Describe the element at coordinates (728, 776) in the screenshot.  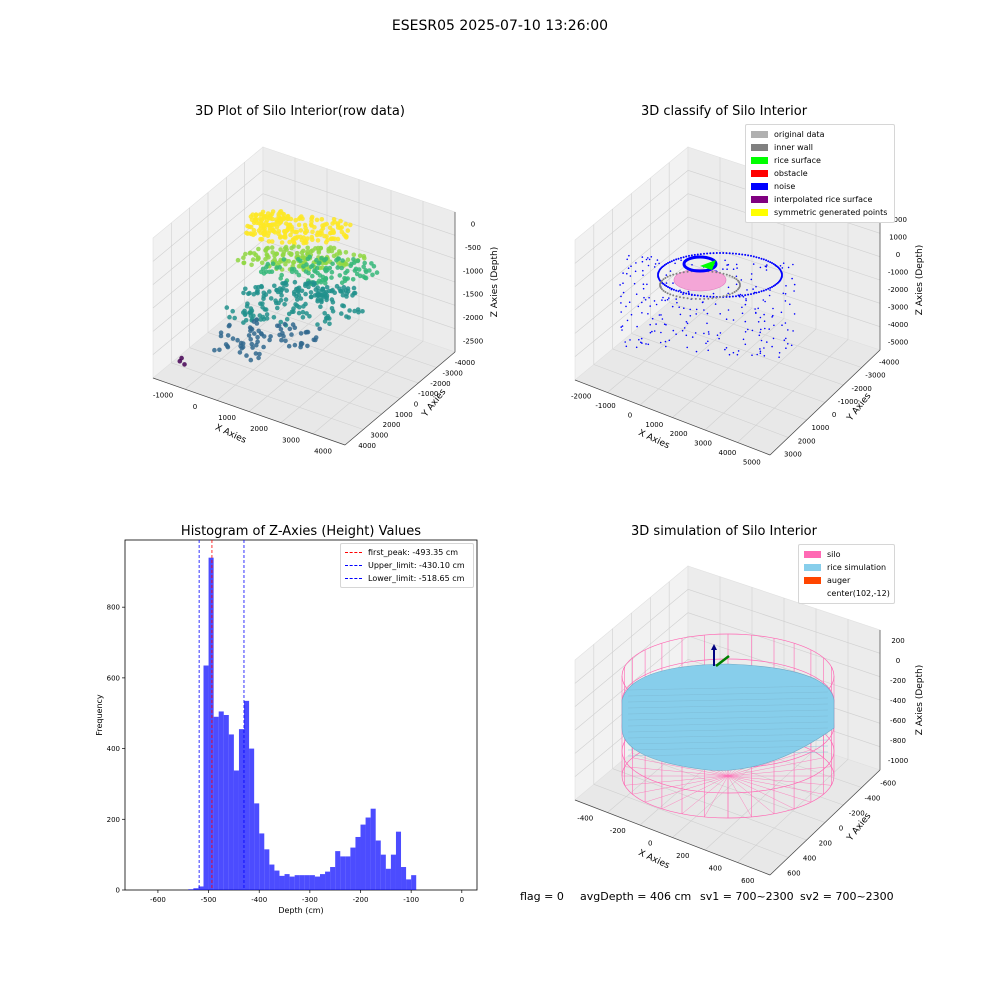
I see `silo-floor-wire` at that location.